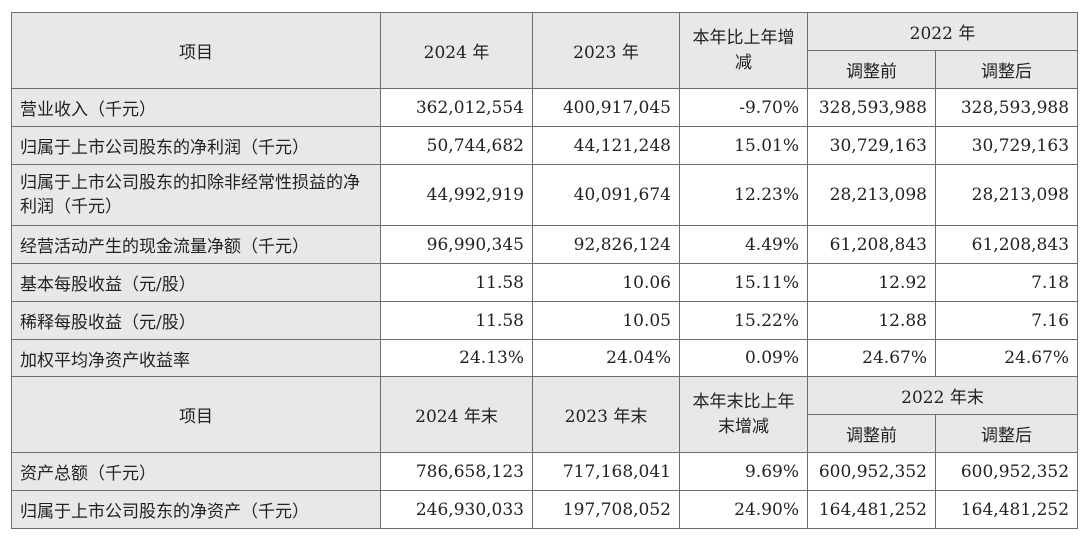 This screenshot has width=1080, height=548. Describe the element at coordinates (1006, 282) in the screenshot. I see `value-after: 7.18` at that location.